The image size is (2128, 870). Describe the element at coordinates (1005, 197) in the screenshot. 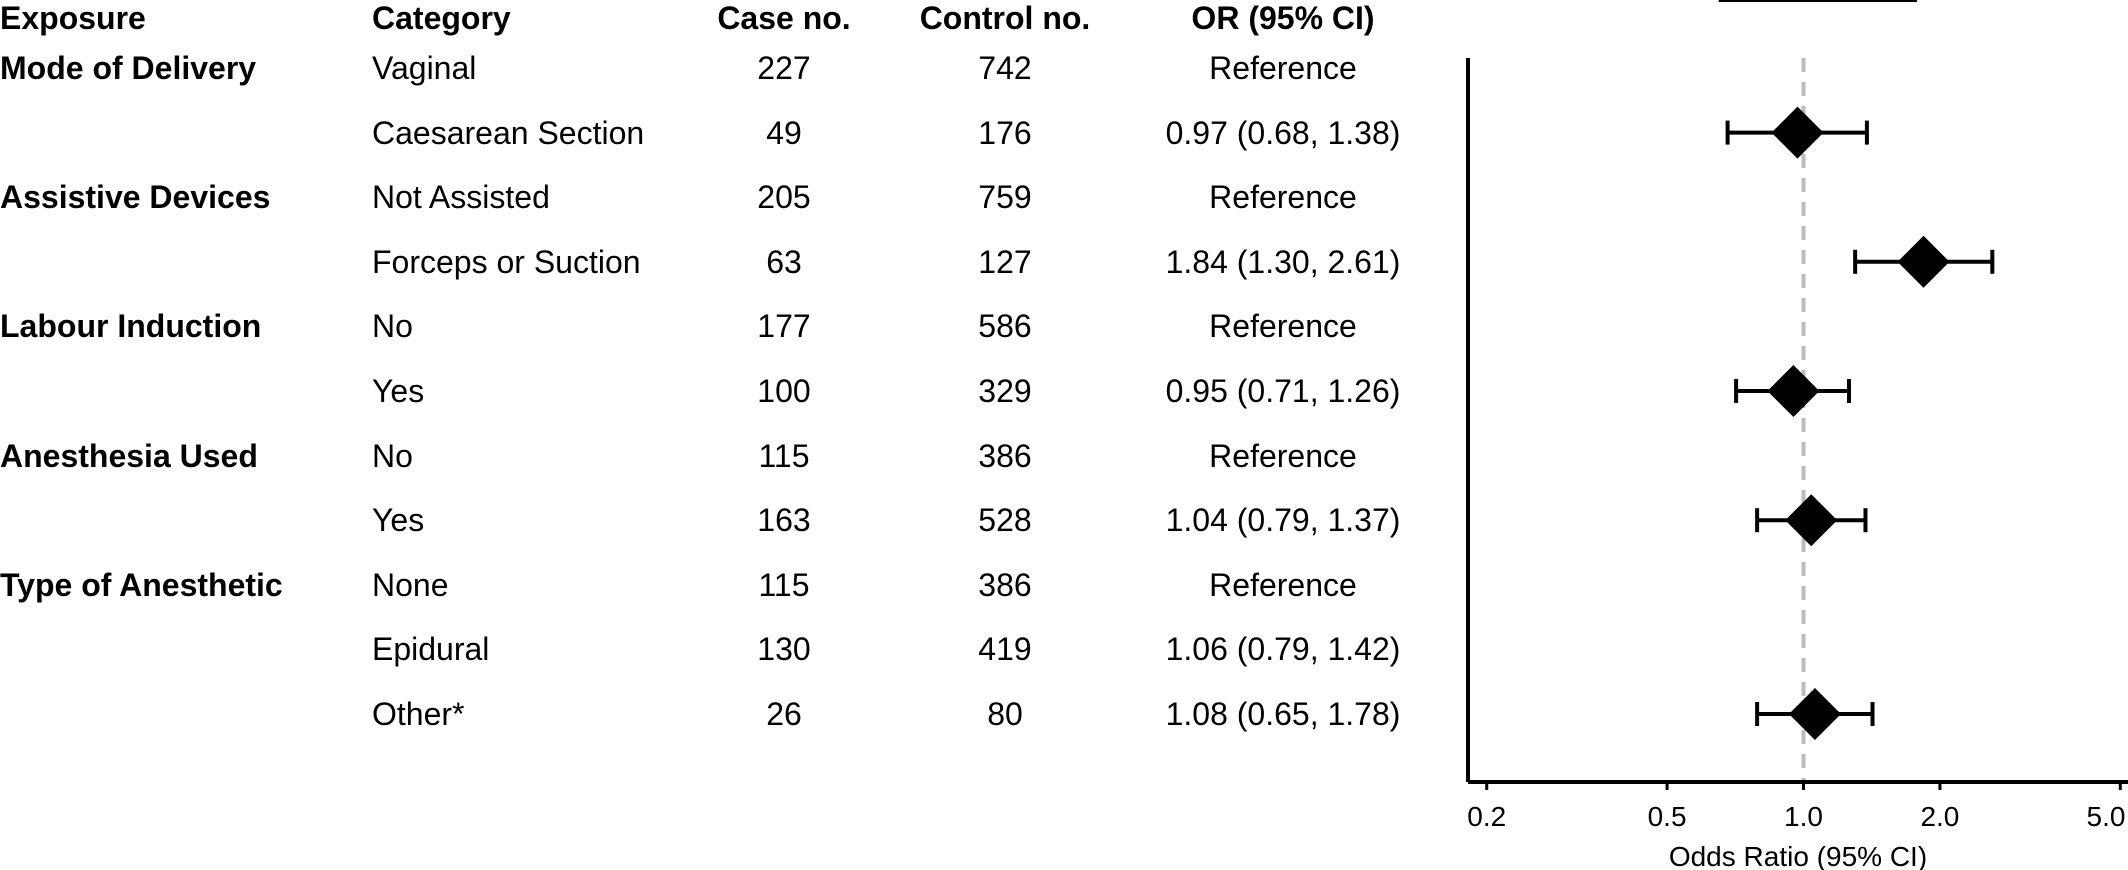

I see `control-count-cell: 759` at that location.